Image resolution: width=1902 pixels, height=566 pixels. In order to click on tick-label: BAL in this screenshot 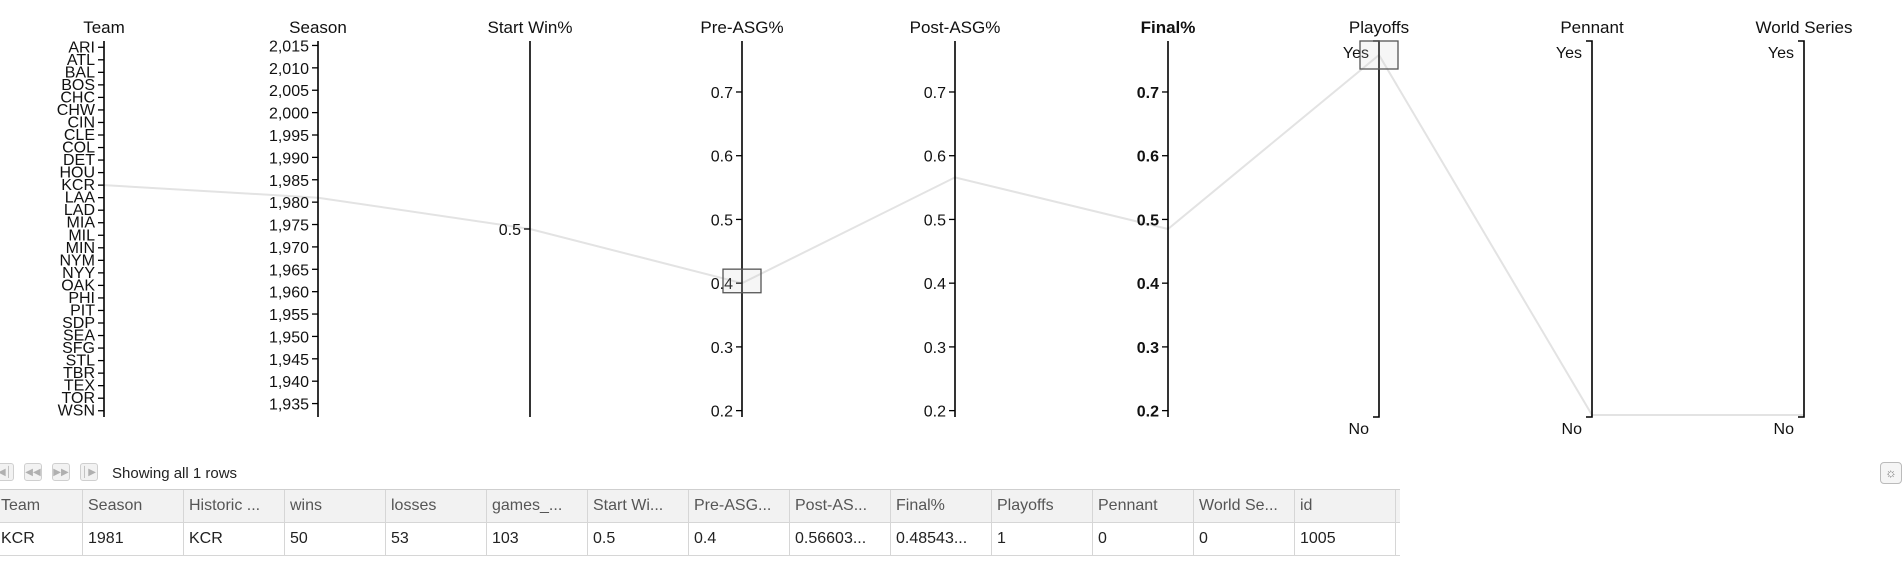, I will do `click(80, 72)`.